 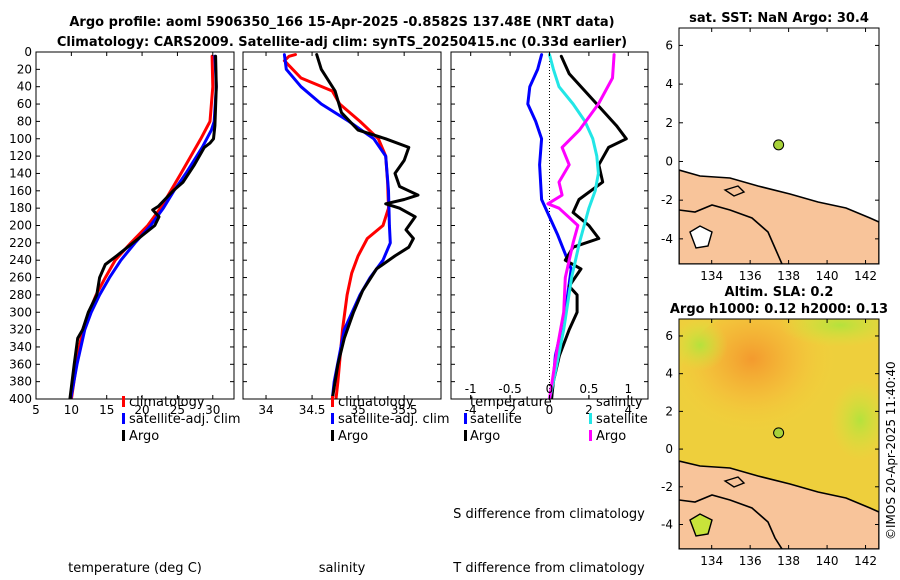 I want to click on sla-map-ytick-label: 4, so click(x=669, y=374).